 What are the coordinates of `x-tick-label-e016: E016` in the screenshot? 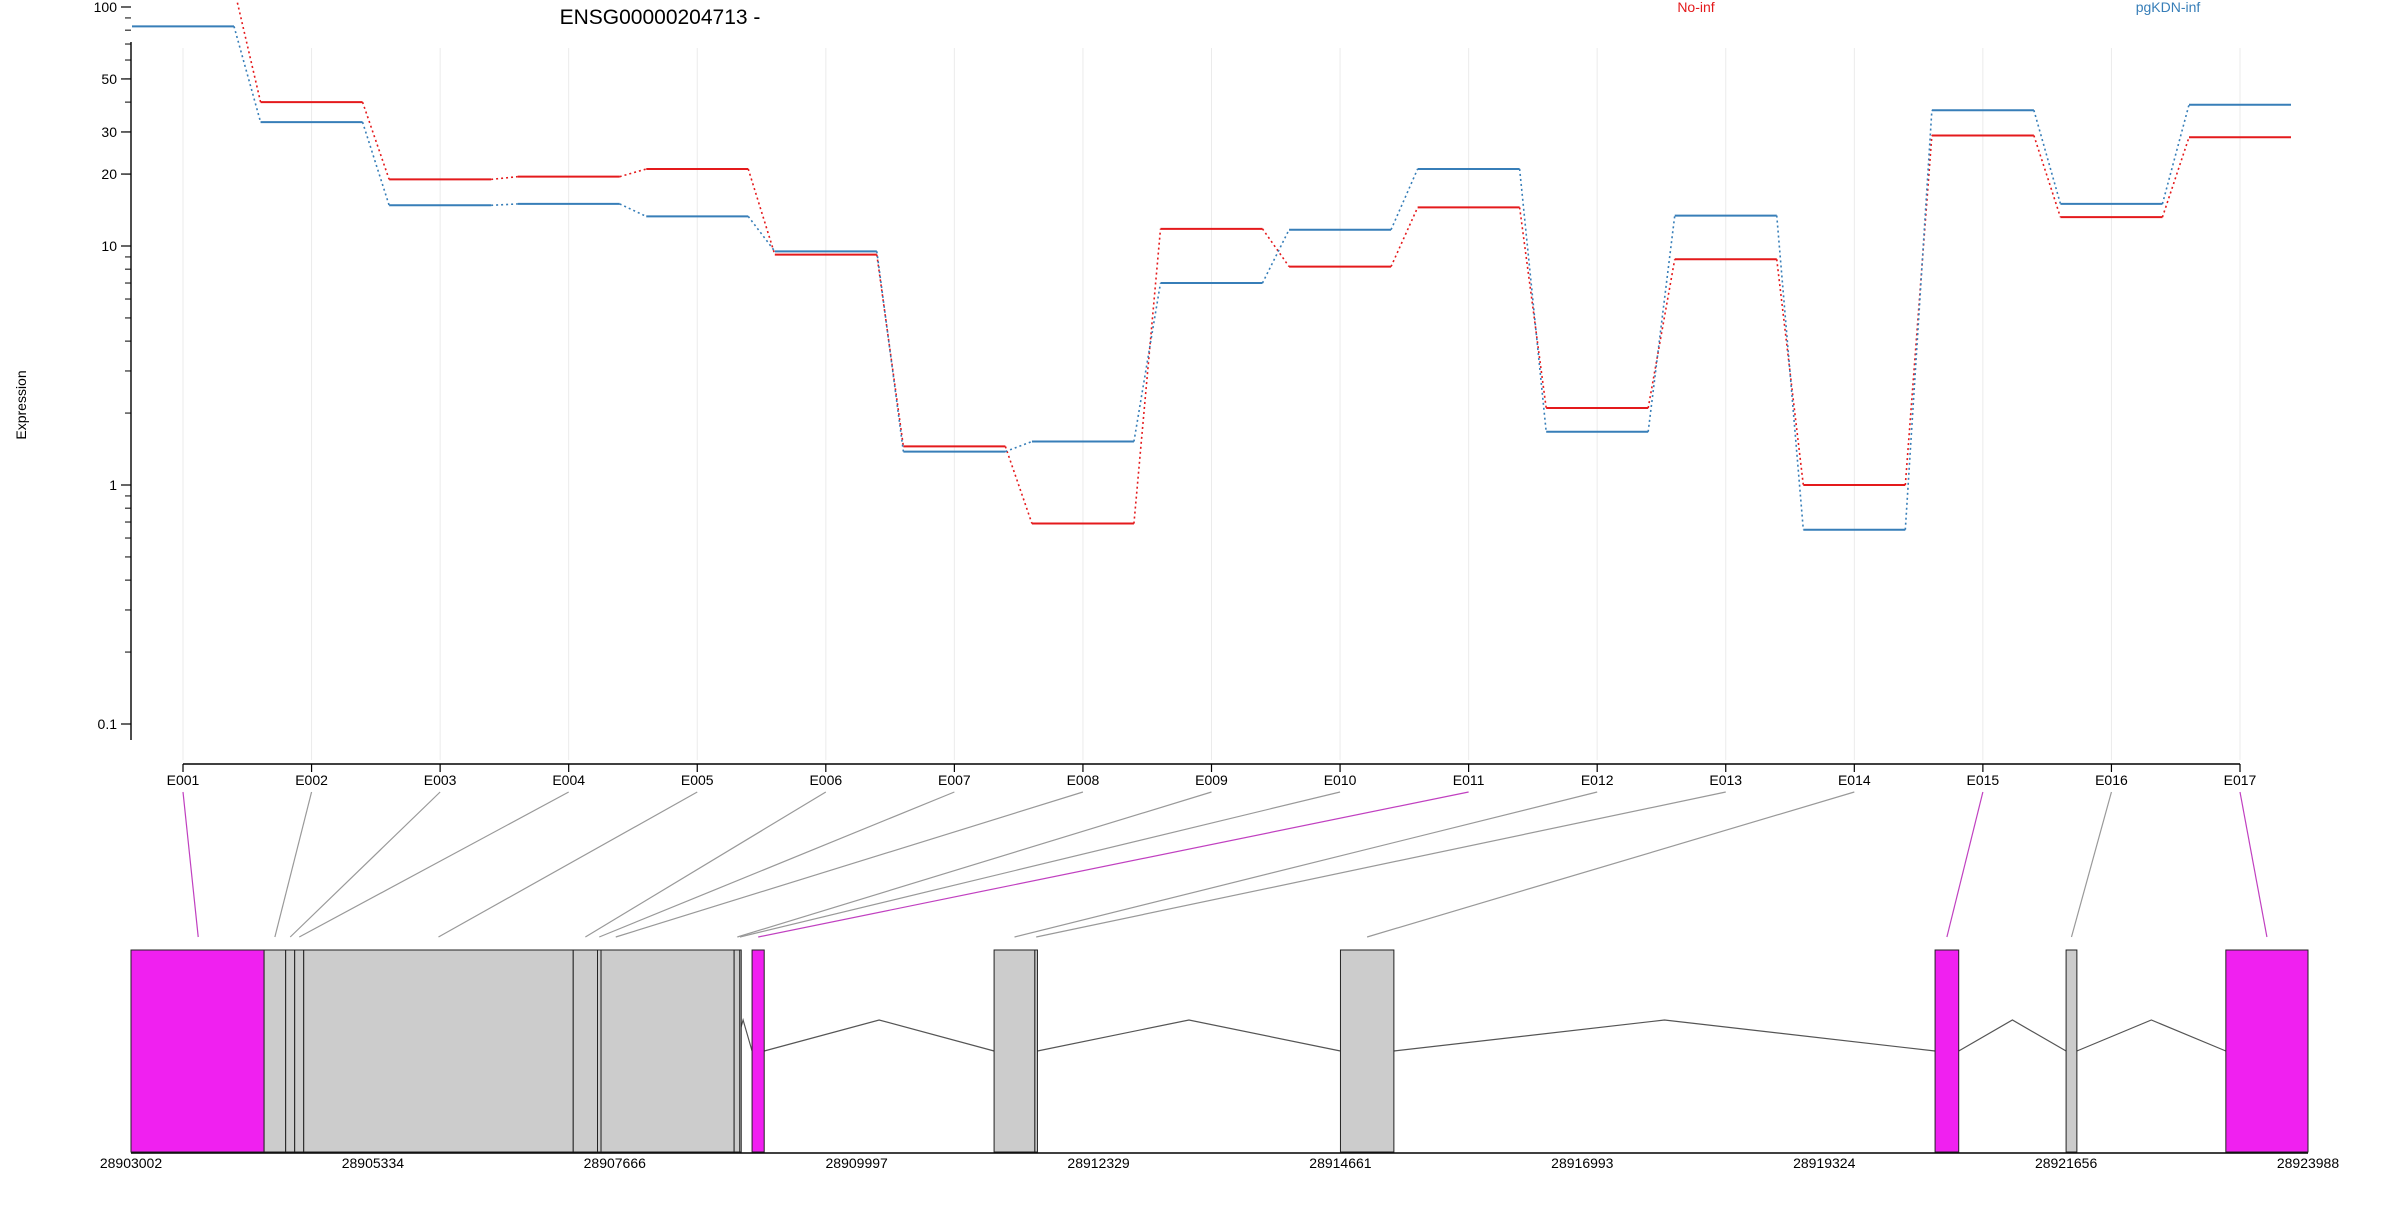 It's located at (2111, 780).